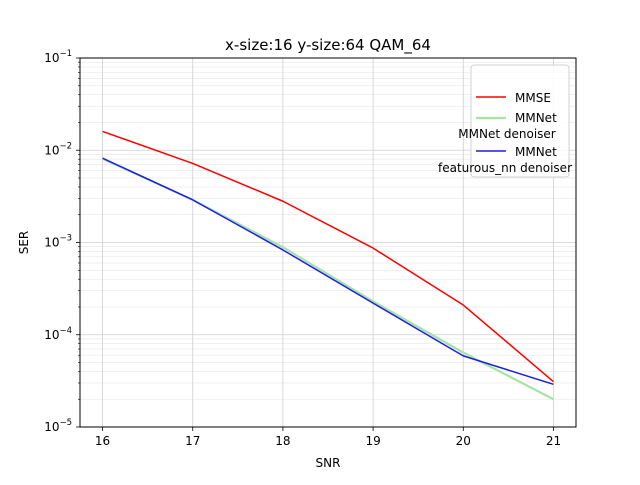 This screenshot has height=485, width=640. I want to click on y-tick-label: 10⁻¹, so click(58, 57).